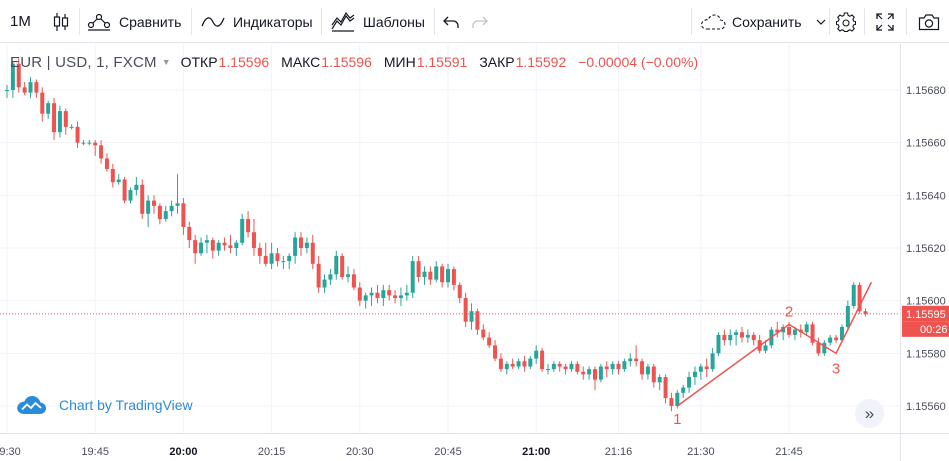  Describe the element at coordinates (497, 62) in the screenshot. I see `close-label: ЗАКР` at that location.